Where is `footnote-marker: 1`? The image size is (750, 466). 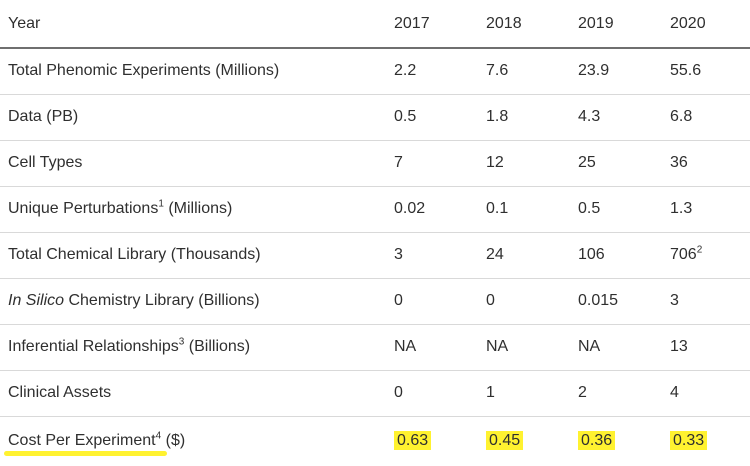
footnote-marker: 1 is located at coordinates (161, 204).